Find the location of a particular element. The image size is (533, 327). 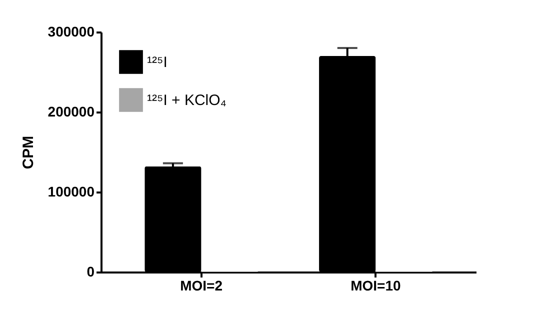

legend-label: ¹²⁵I is located at coordinates (157, 62).